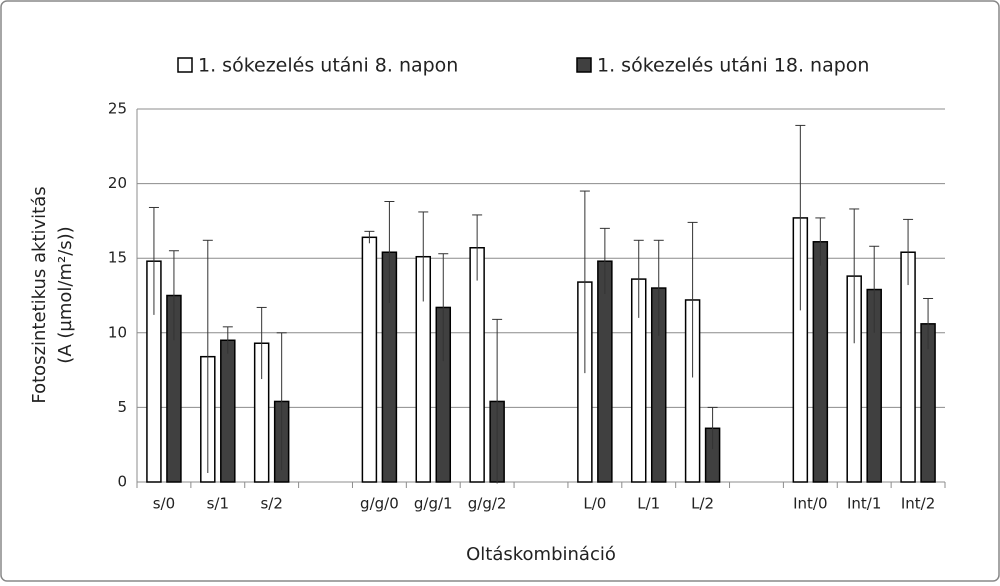  What do you see at coordinates (864, 504) in the screenshot?
I see `x-tick-label: Int/1` at bounding box center [864, 504].